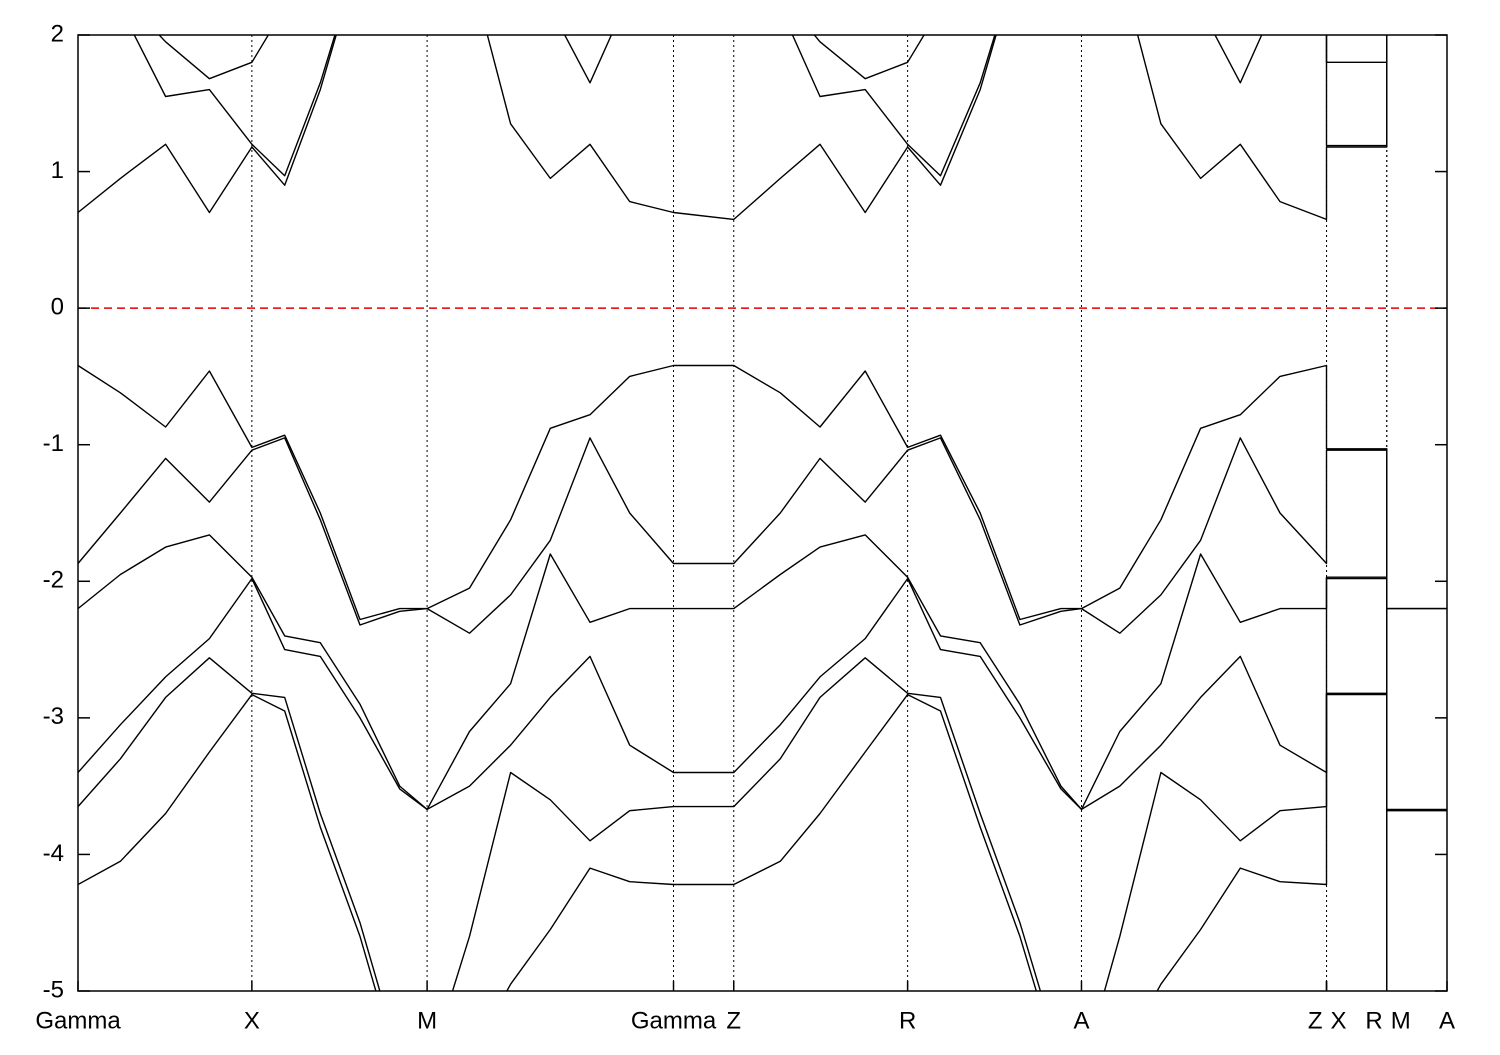 Image resolution: width=1500 pixels, height=1055 pixels. Describe the element at coordinates (57, 170) in the screenshot. I see `y-tick-label: 1` at that location.